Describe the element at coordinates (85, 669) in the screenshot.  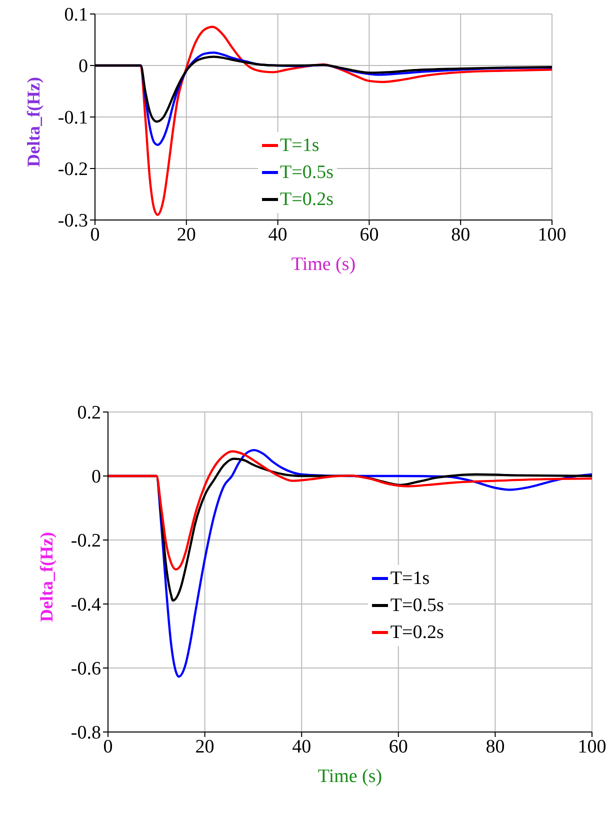
I see `y-tick-label: -0.6` at that location.